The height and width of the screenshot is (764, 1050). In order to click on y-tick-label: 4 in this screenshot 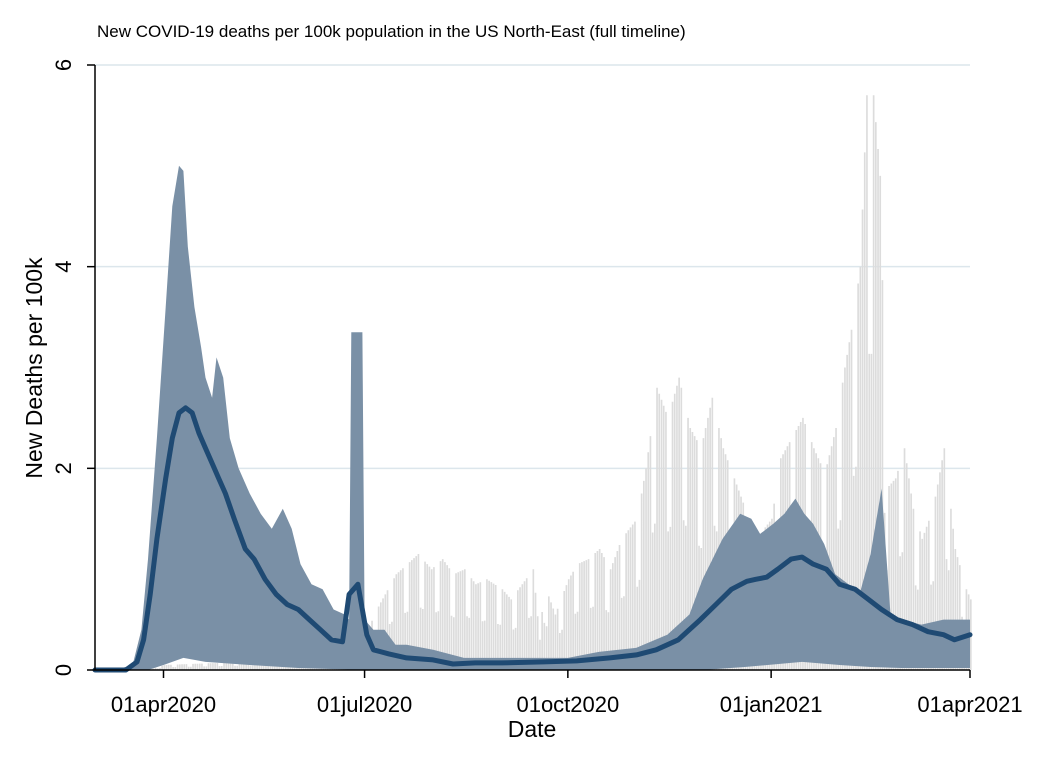, I will do `click(63, 267)`.